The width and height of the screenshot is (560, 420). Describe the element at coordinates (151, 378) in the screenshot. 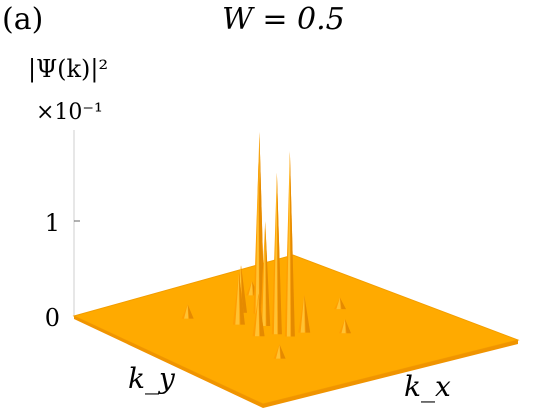

I see `y-axis-label: k_y` at that location.